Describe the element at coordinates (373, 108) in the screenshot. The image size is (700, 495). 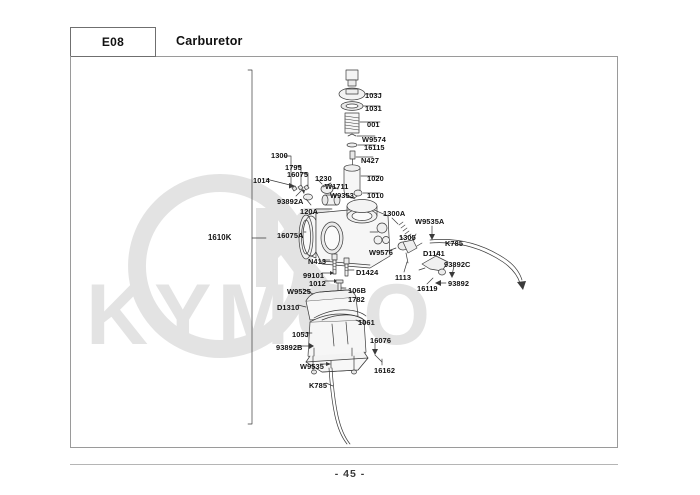
I see `part-callout-1031: 1031` at that location.